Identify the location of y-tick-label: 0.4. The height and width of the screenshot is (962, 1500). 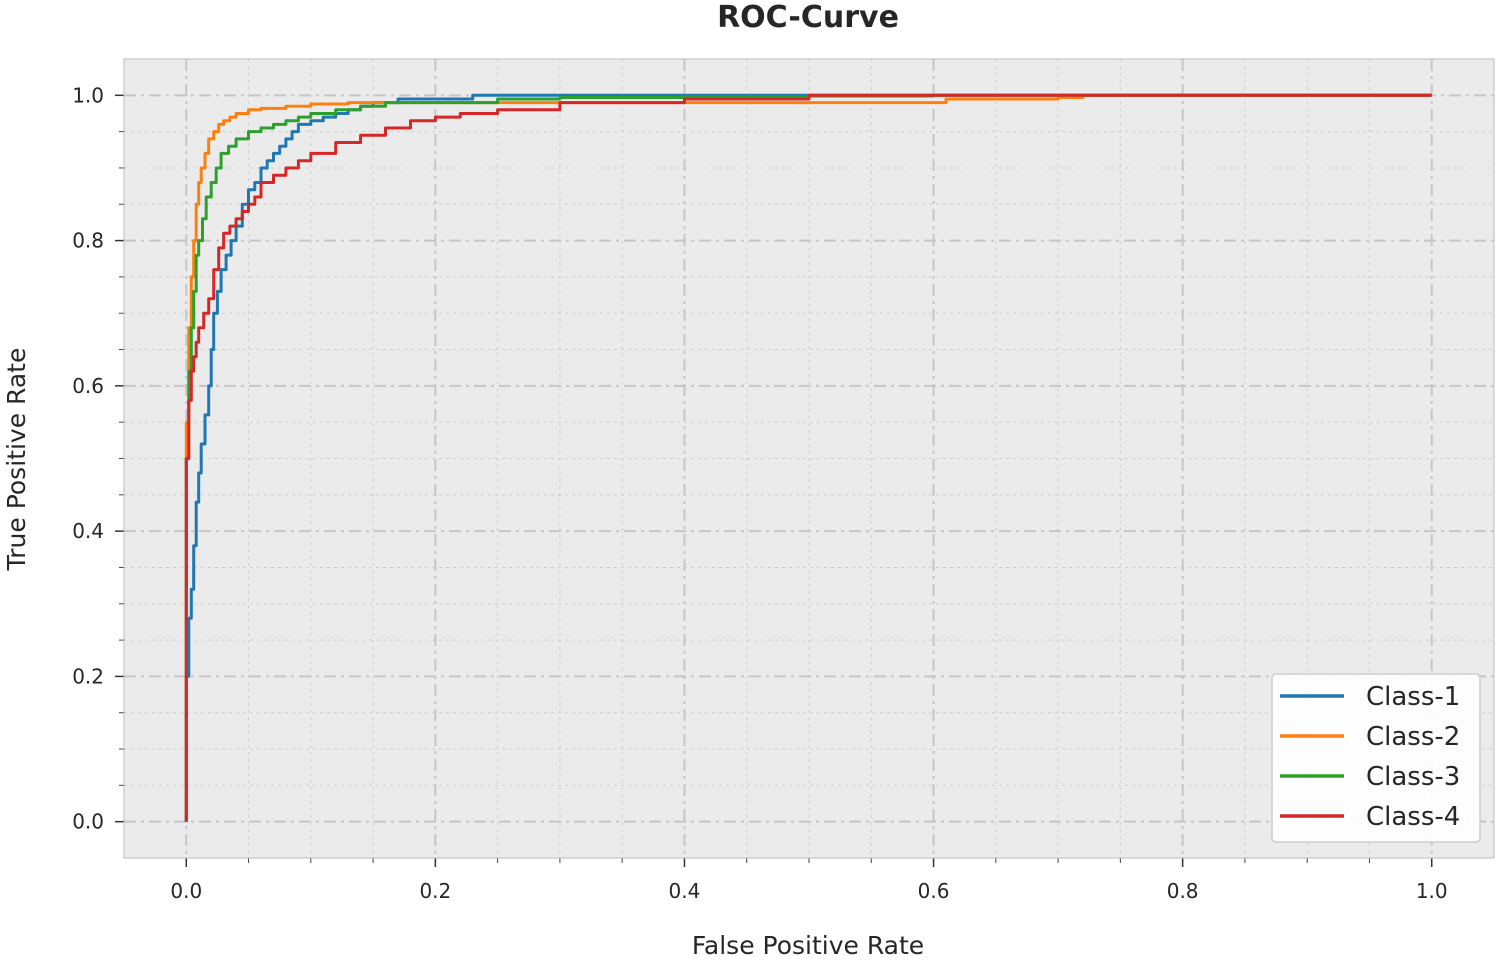
(88, 531).